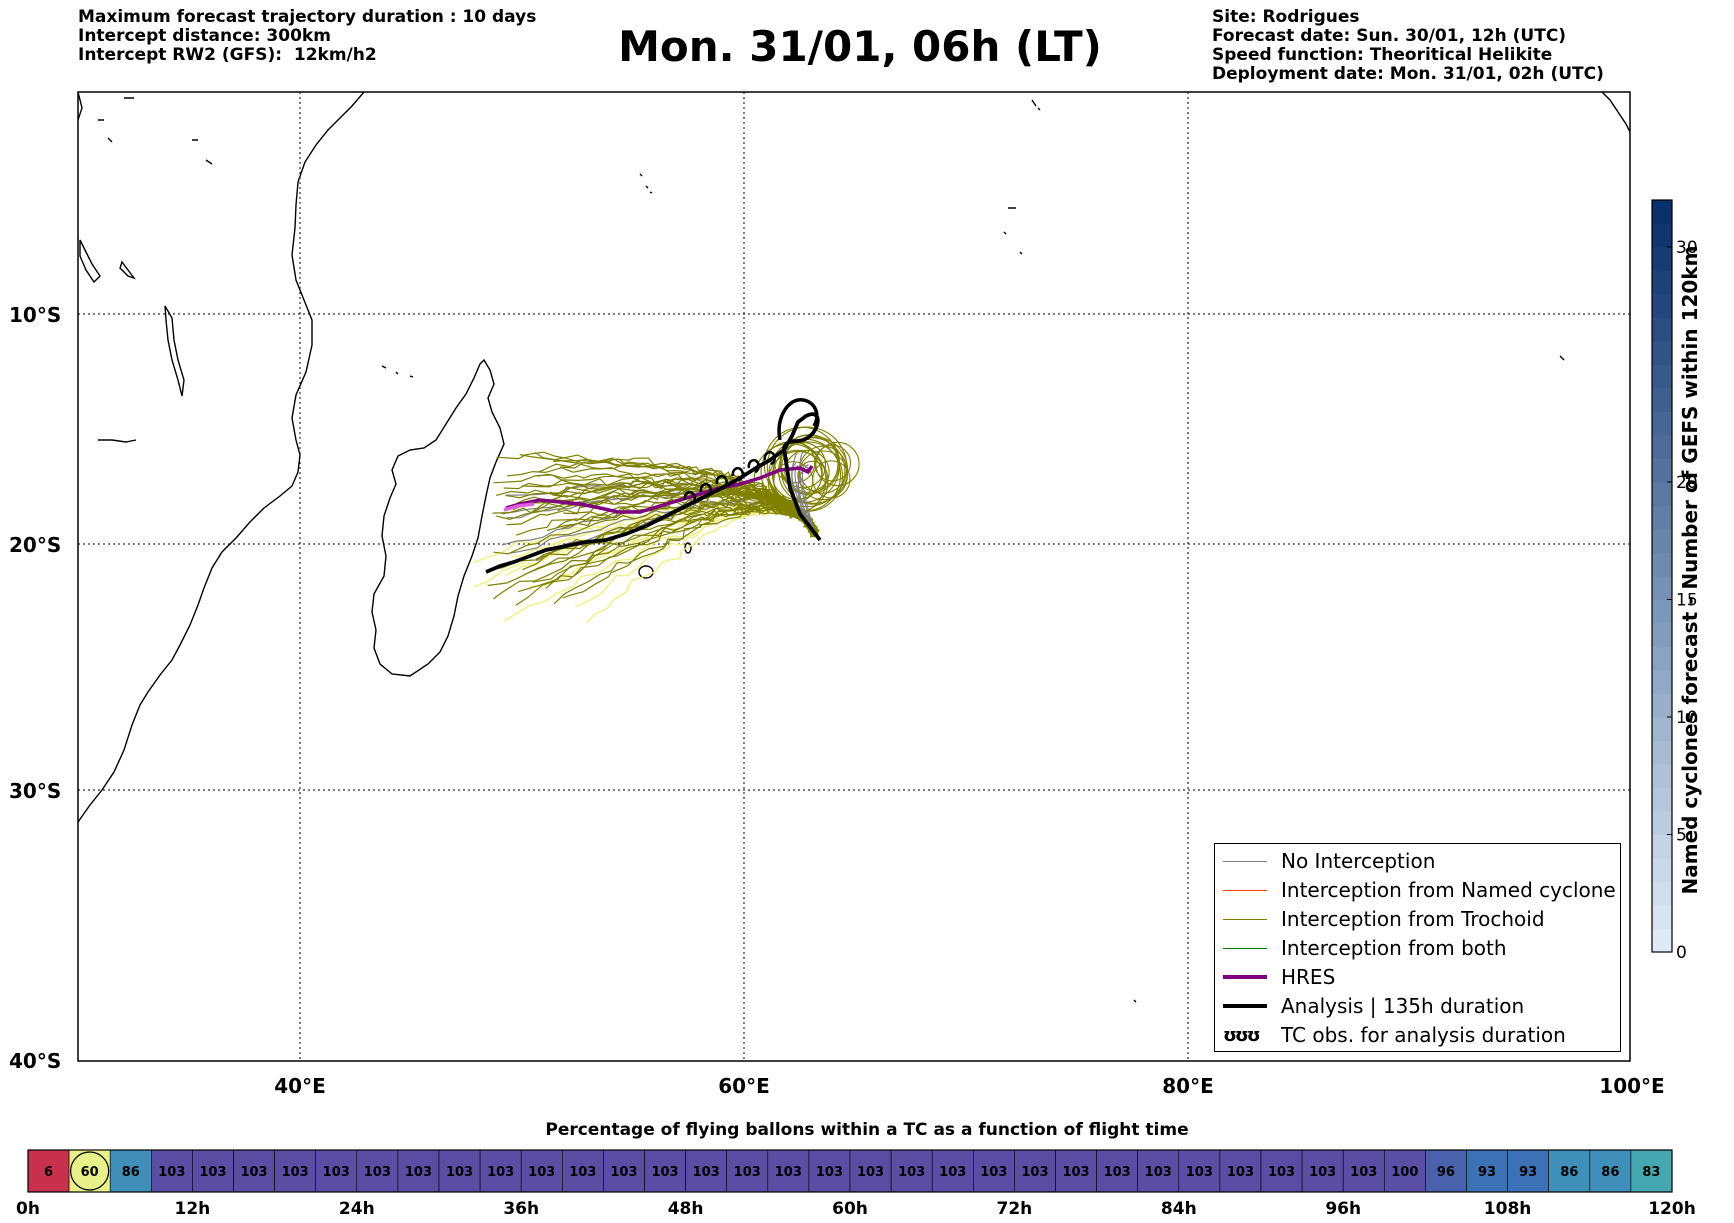 This screenshot has width=1734, height=1223. What do you see at coordinates (1403, 1006) in the screenshot?
I see `legend-label: Analysis | 135h duration` at bounding box center [1403, 1006].